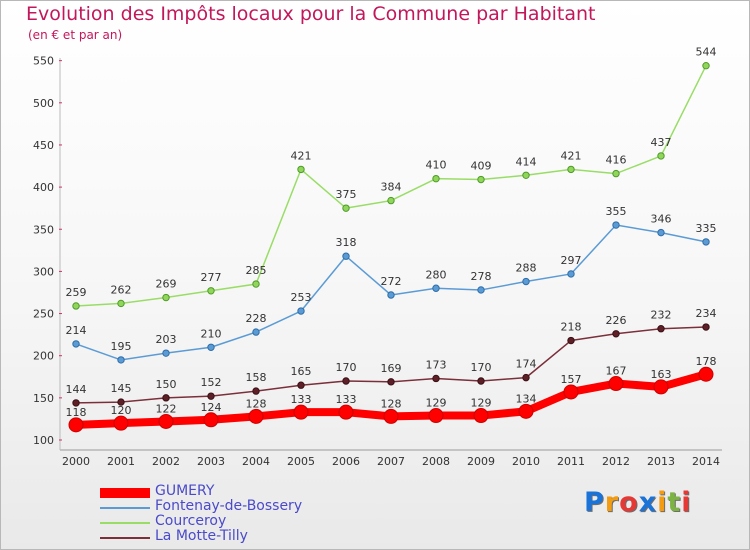  Describe the element at coordinates (436, 364) in the screenshot. I see `data-label: 173` at that location.